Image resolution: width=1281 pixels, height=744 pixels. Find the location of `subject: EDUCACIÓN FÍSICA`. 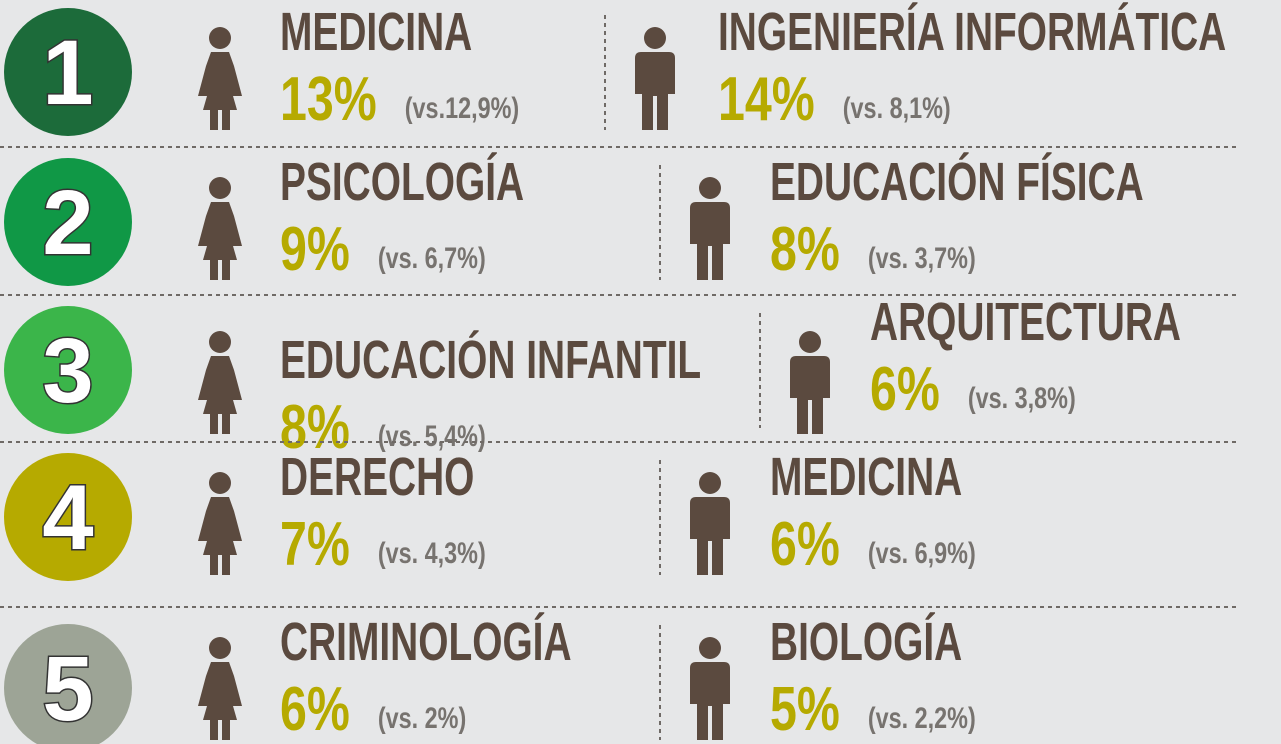

subject: EDUCACIÓN FÍSICA is located at coordinates (957, 181).